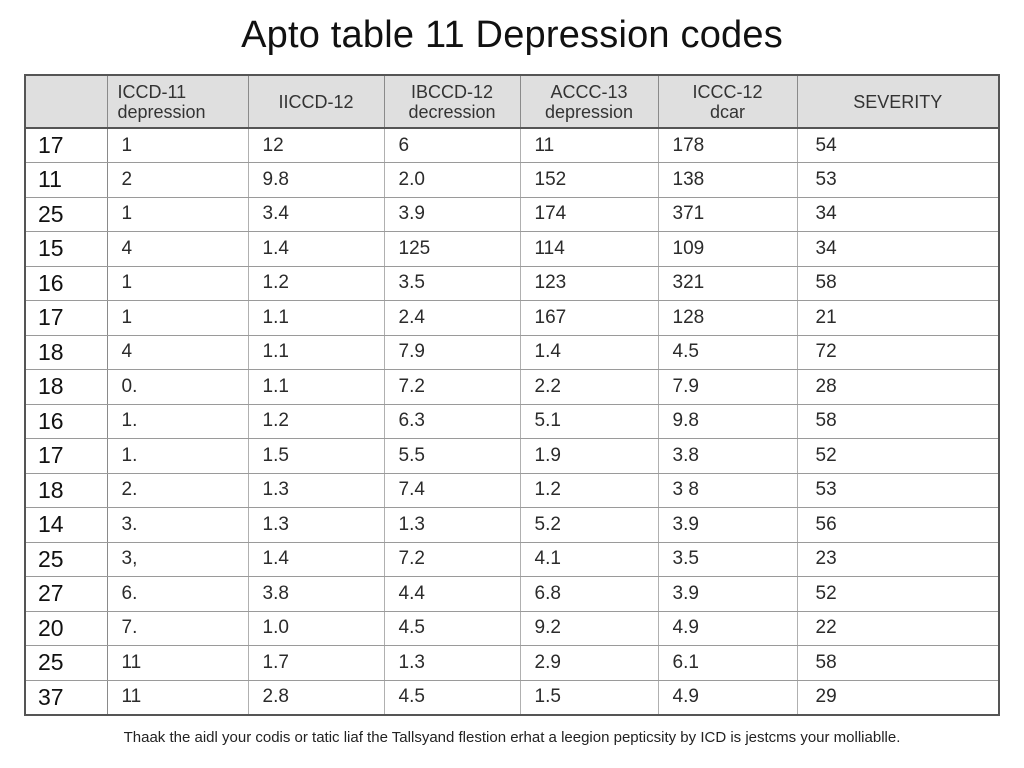 This screenshot has height=768, width=1024. I want to click on cell-iccd-11-depression: 11, so click(177, 697).